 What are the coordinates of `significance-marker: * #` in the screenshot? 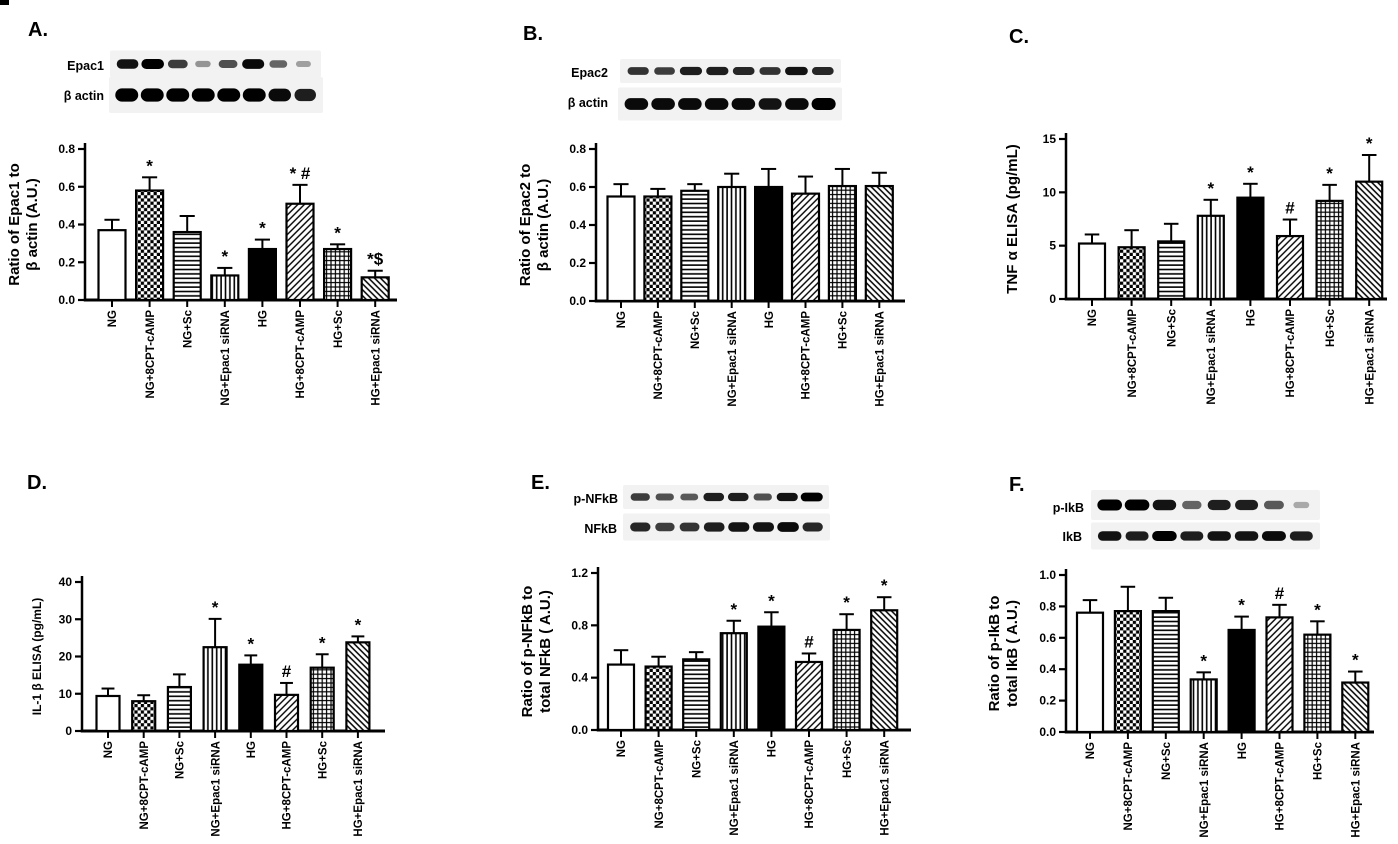 It's located at (300, 173).